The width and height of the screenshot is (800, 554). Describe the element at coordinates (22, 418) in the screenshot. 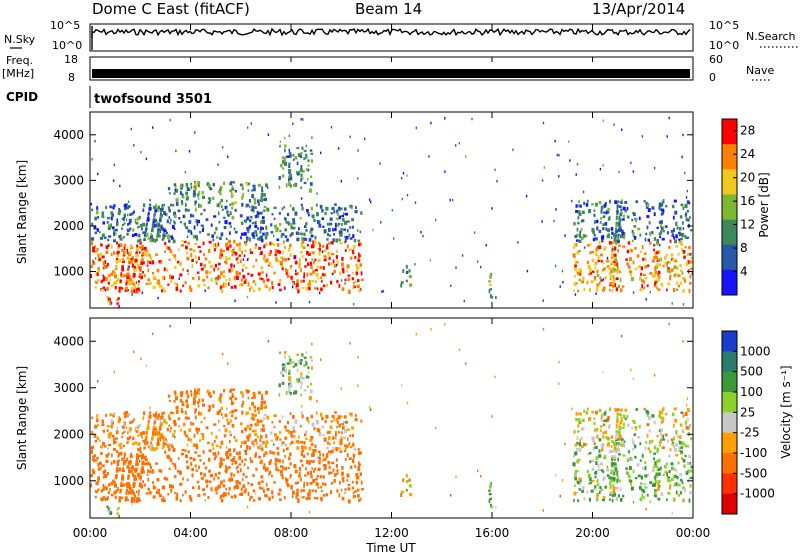

I see `velocity-range-axis-label: Slant Range [km]` at that location.